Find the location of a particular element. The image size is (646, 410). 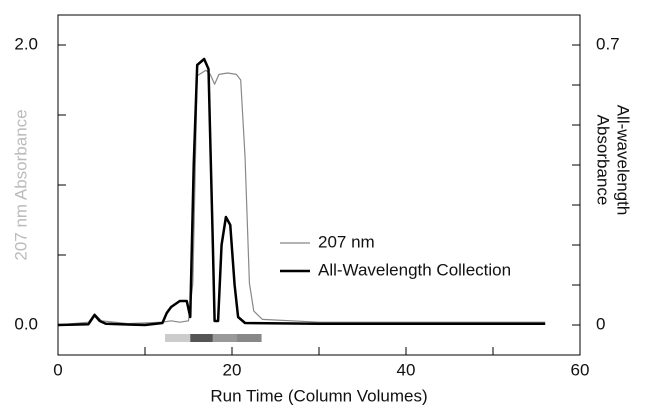

y2-tick-label: 0.7 is located at coordinates (608, 43).